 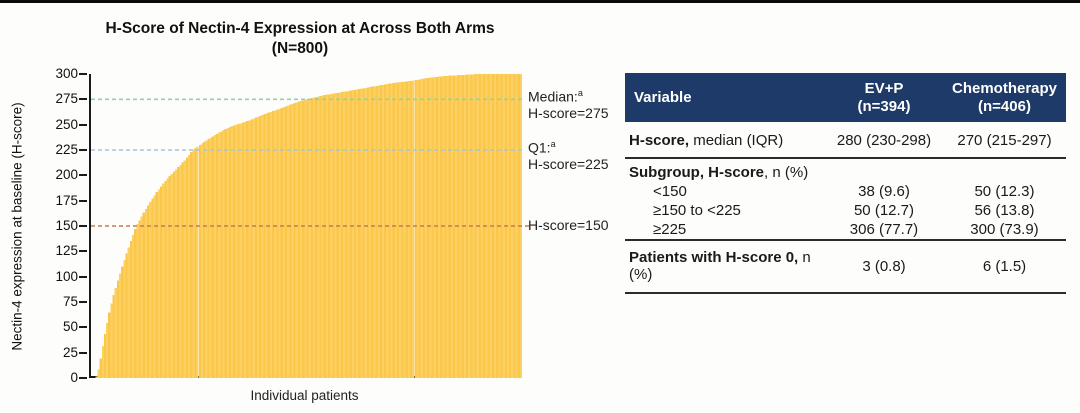 I want to click on row-label: Subgroup, H-score, n (%), so click(x=719, y=172).